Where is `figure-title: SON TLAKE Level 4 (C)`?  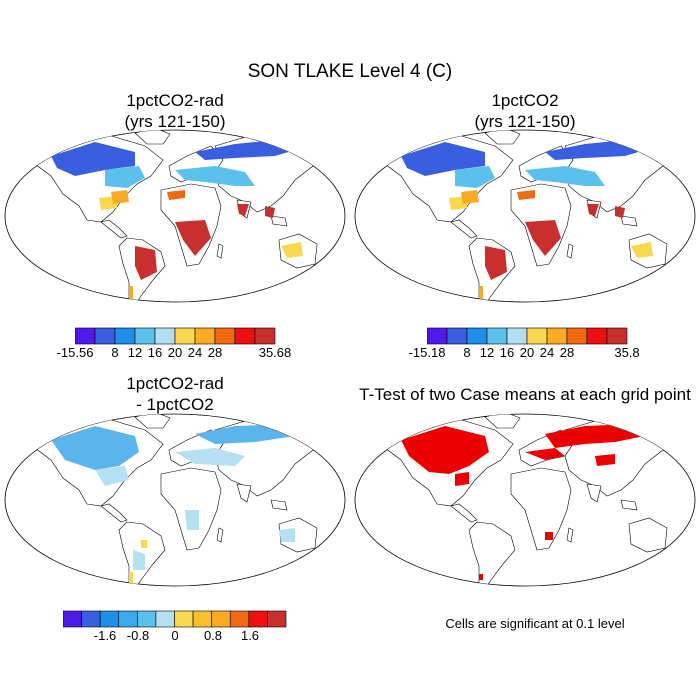 figure-title: SON TLAKE Level 4 (C) is located at coordinates (350, 71).